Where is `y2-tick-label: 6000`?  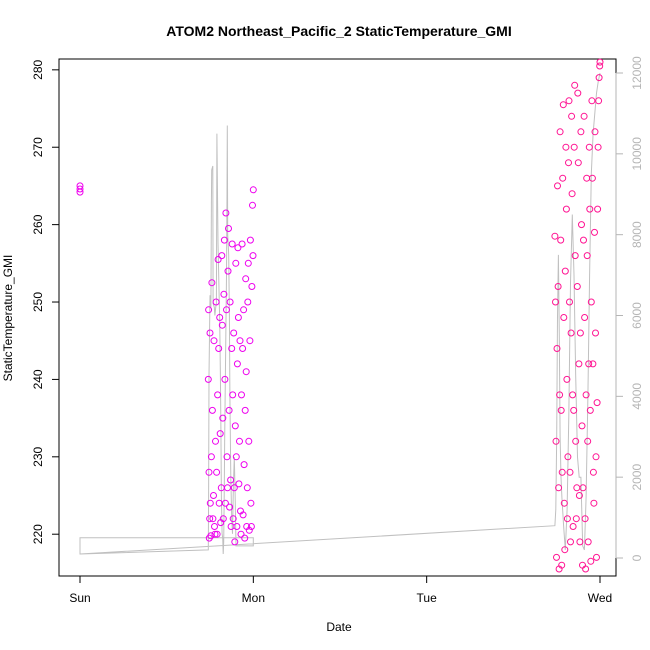
y2-tick-label: 6000 is located at coordinates (637, 315).